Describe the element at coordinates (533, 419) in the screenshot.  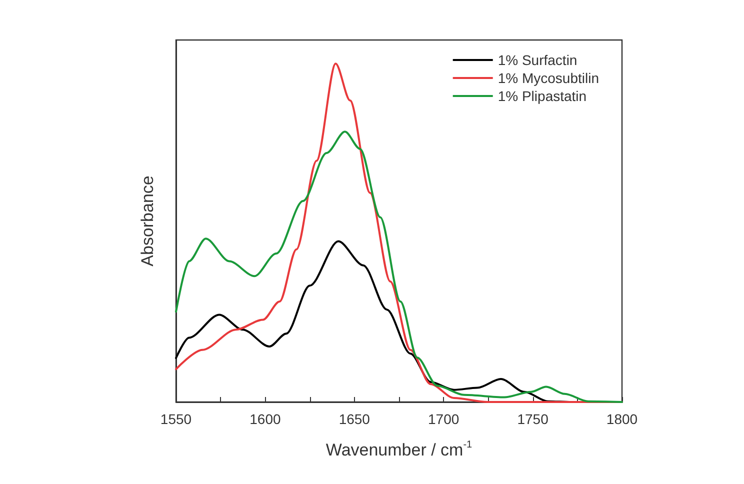
I see `x-tick-label: 1750` at that location.